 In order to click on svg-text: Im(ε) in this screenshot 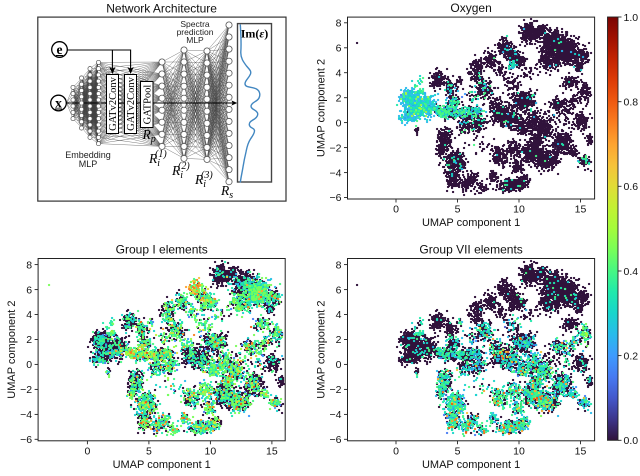, I will do `click(255, 34)`.